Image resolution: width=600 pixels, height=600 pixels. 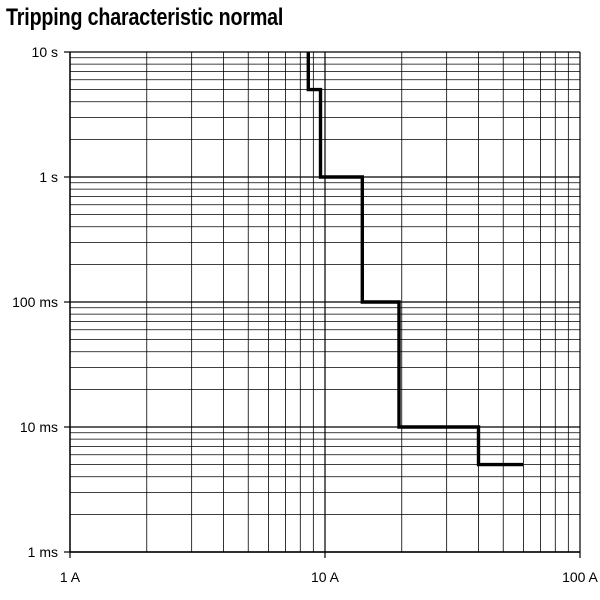 What do you see at coordinates (39, 427) in the screenshot?
I see `y-tick-label: 10 ms` at bounding box center [39, 427].